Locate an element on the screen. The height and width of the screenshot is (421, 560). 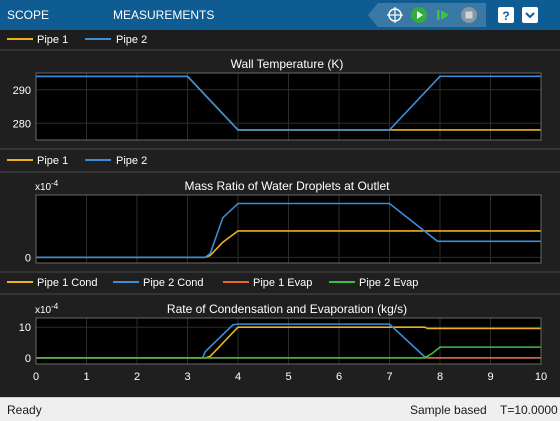
status-bar: Ready Sample based T=10.0000 is located at coordinates (280, 409).